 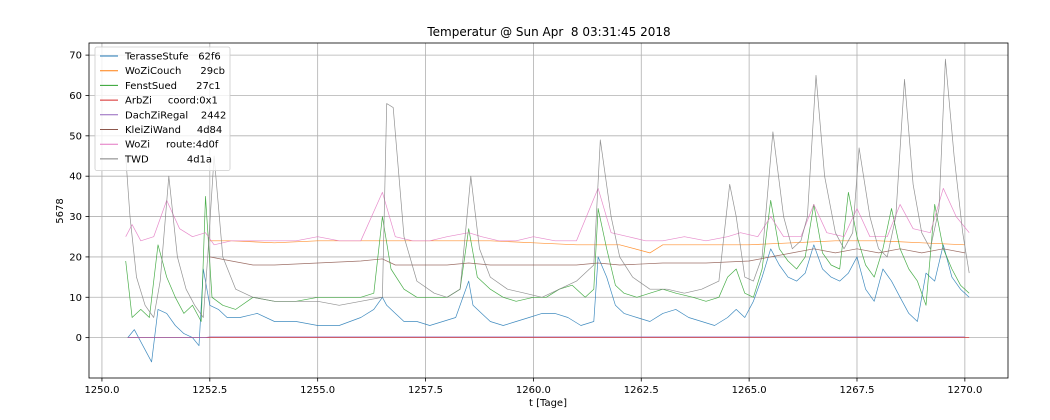 I want to click on y-tick-label: 40, so click(x=75, y=177).